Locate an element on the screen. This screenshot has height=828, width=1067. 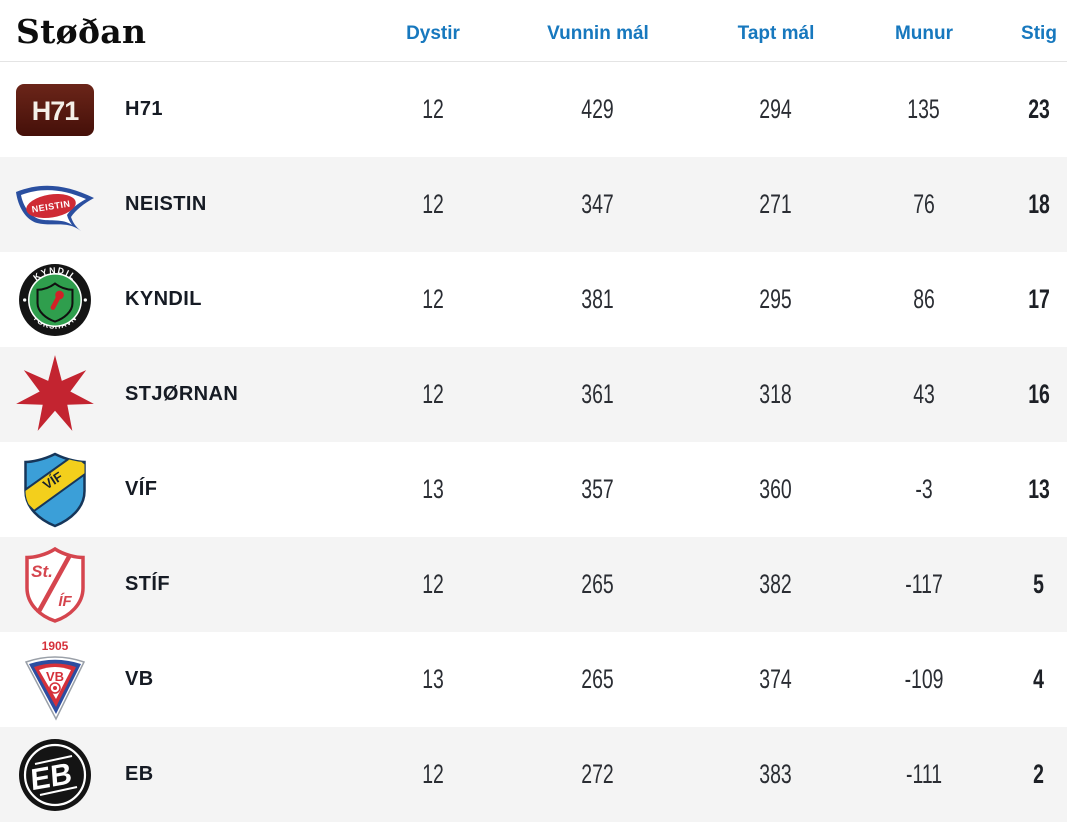
table-row-h71: H71 H71 12 429 294 135 23 is located at coordinates (533, 109).